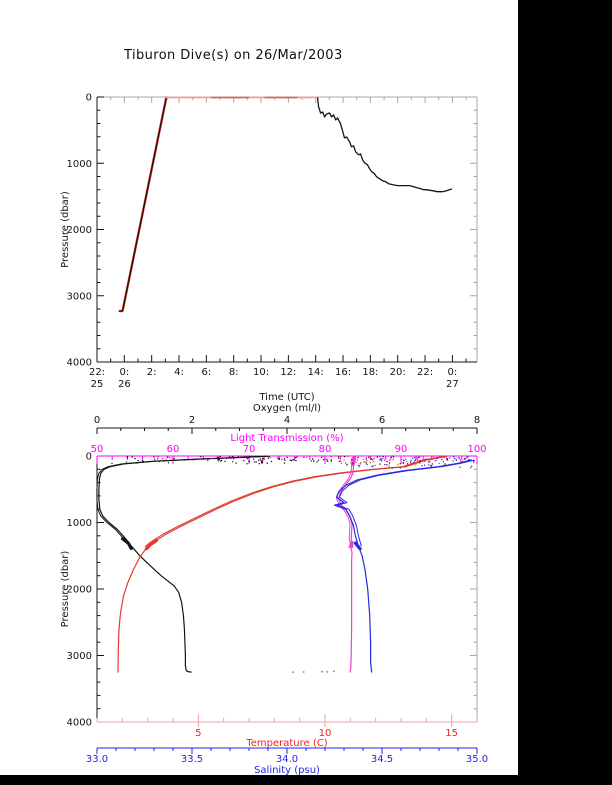 This screenshot has height=785, width=612. I want to click on time-tick-label: 6:, so click(206, 372).